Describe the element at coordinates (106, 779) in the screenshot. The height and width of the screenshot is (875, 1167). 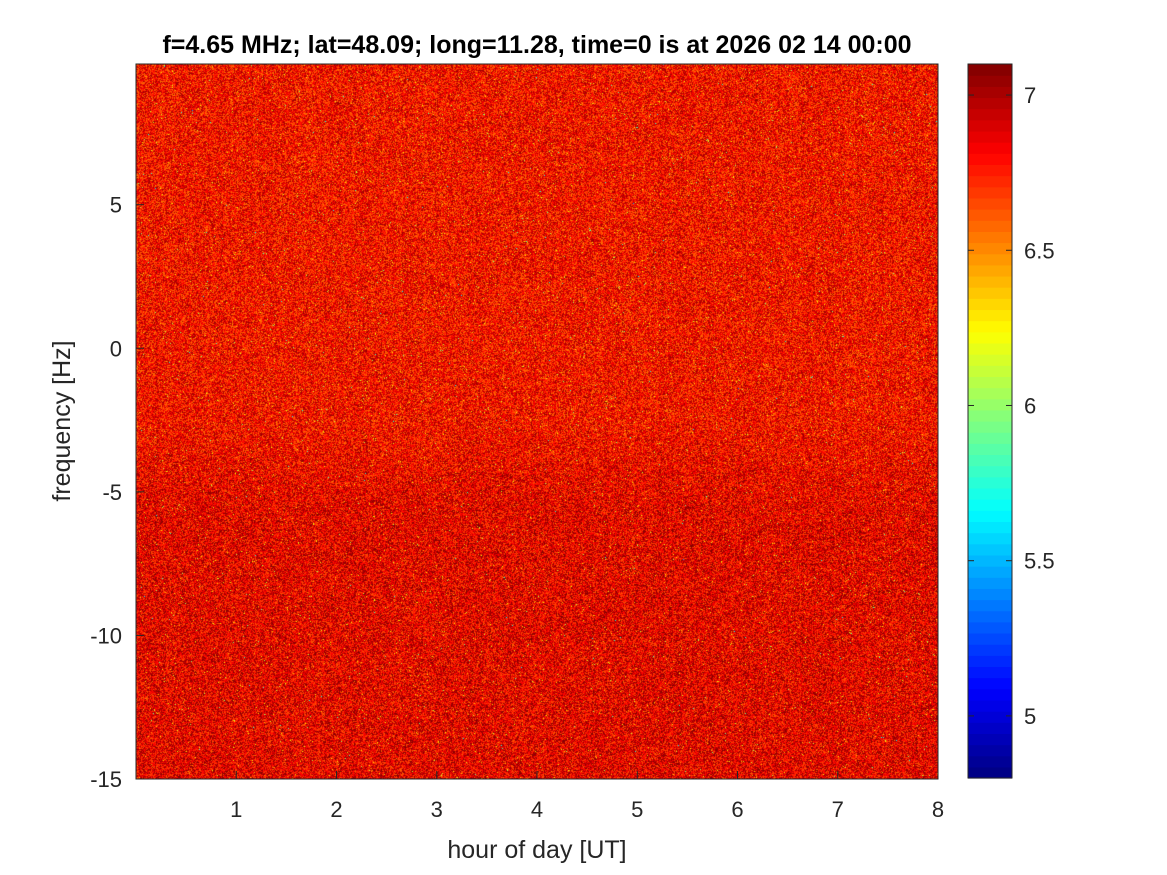
I see `y-tick-label: -15` at that location.